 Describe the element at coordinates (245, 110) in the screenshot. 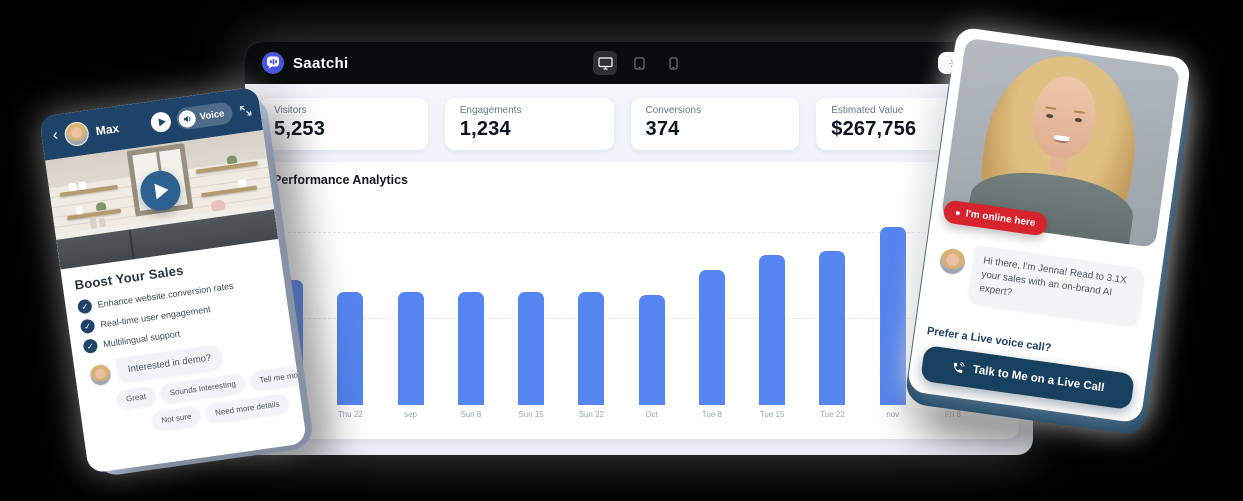

I see `expand-icon` at that location.